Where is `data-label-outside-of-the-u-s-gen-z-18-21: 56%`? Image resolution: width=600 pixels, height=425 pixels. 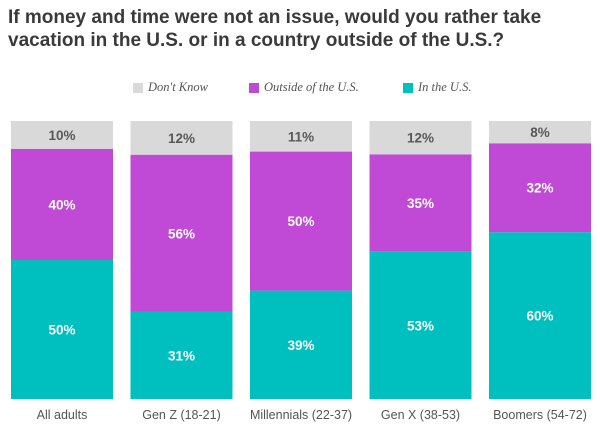 data-label-outside-of-the-u-s-gen-z-18-21: 56% is located at coordinates (181, 233).